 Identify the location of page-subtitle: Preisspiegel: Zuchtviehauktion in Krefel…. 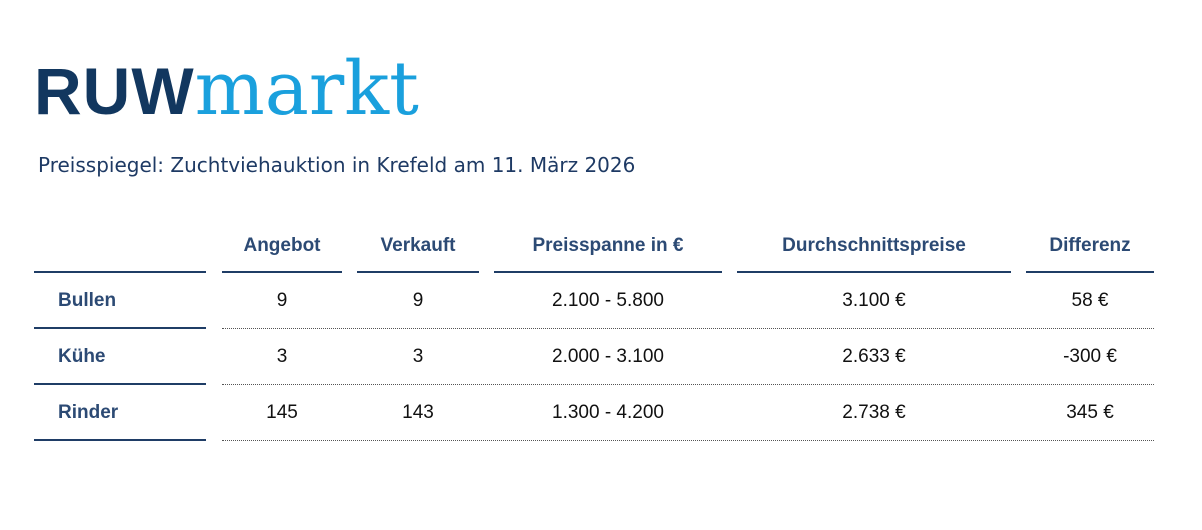
(337, 165).